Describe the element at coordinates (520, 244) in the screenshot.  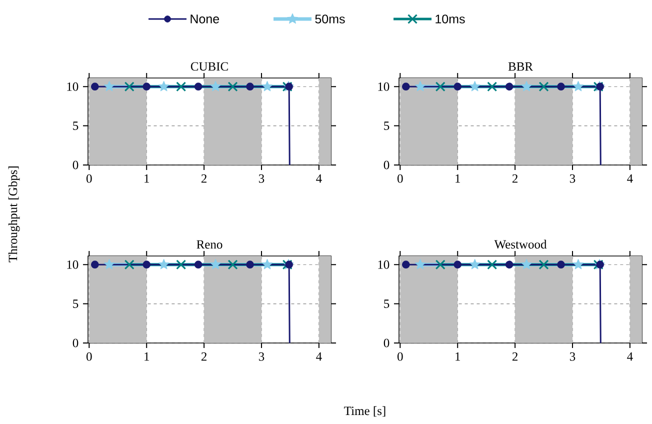
I see `chart-title: Westwood` at that location.